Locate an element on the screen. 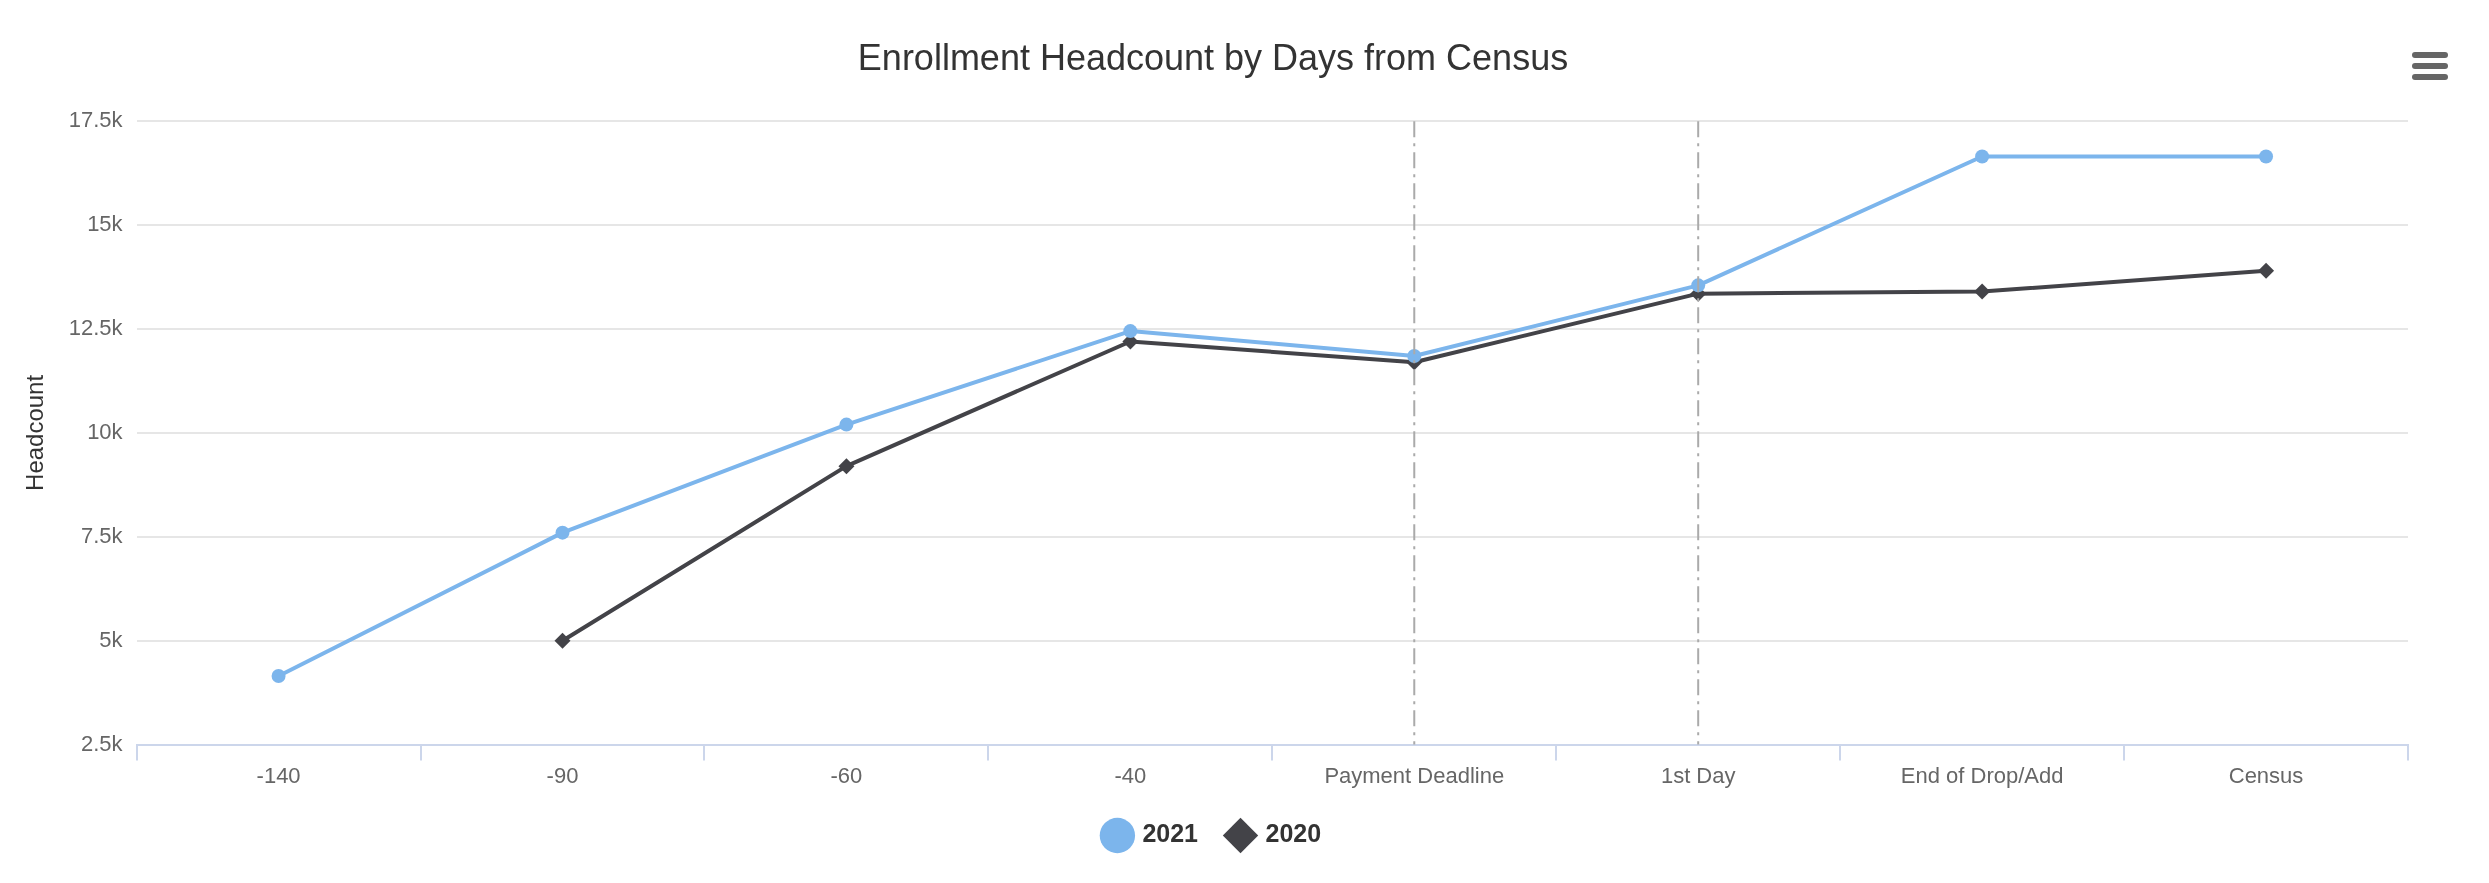  y-tick-label: 7.5k is located at coordinates (102, 535).